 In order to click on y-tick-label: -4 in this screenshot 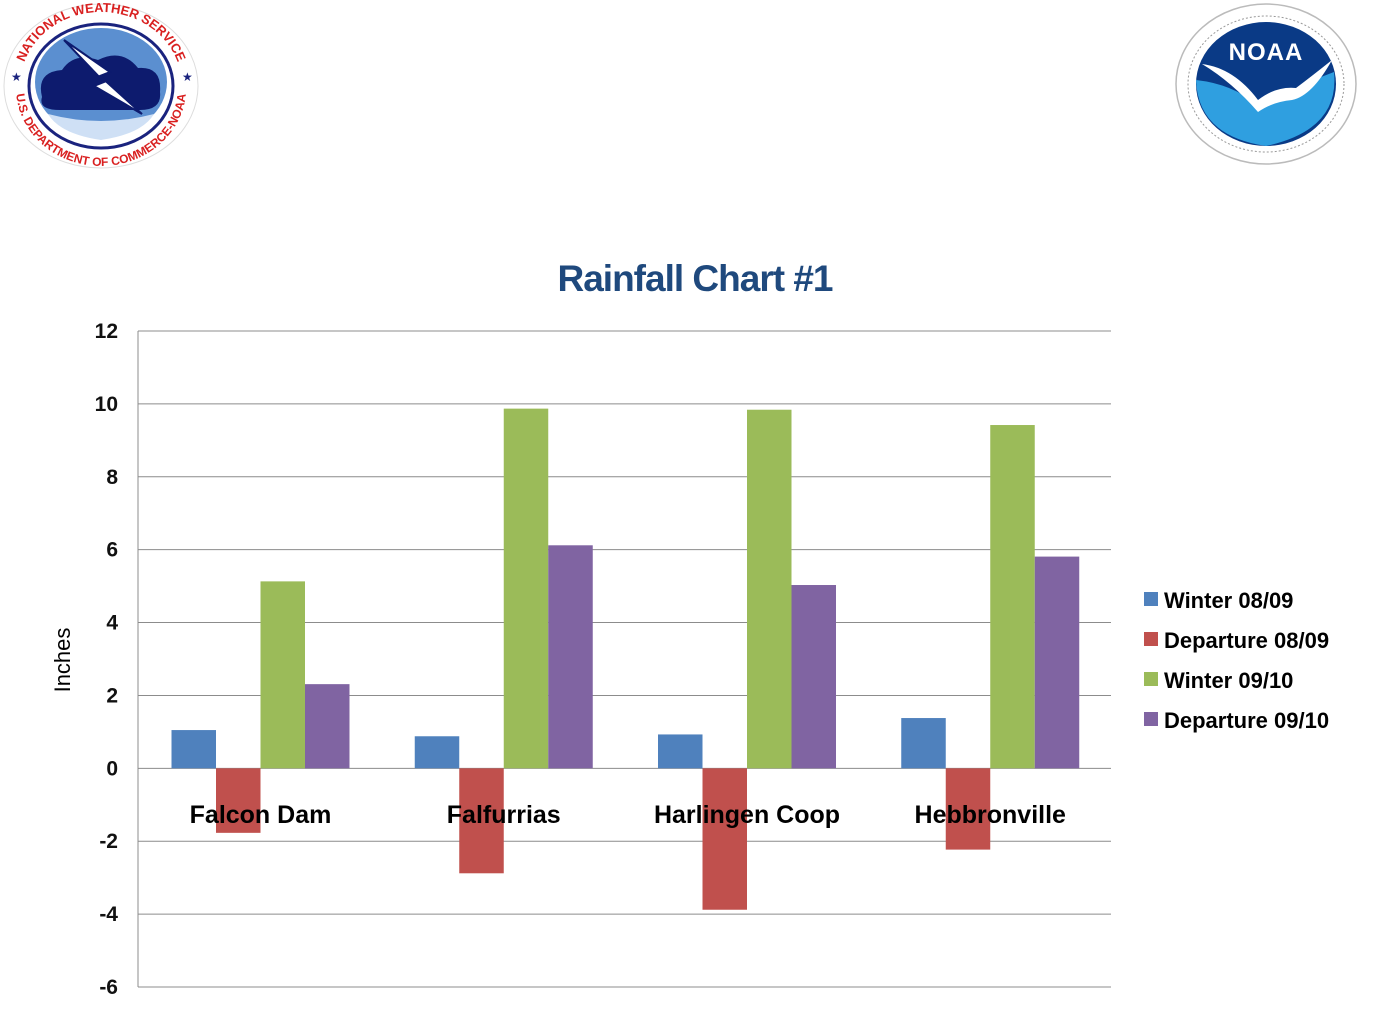, I will do `click(108, 914)`.